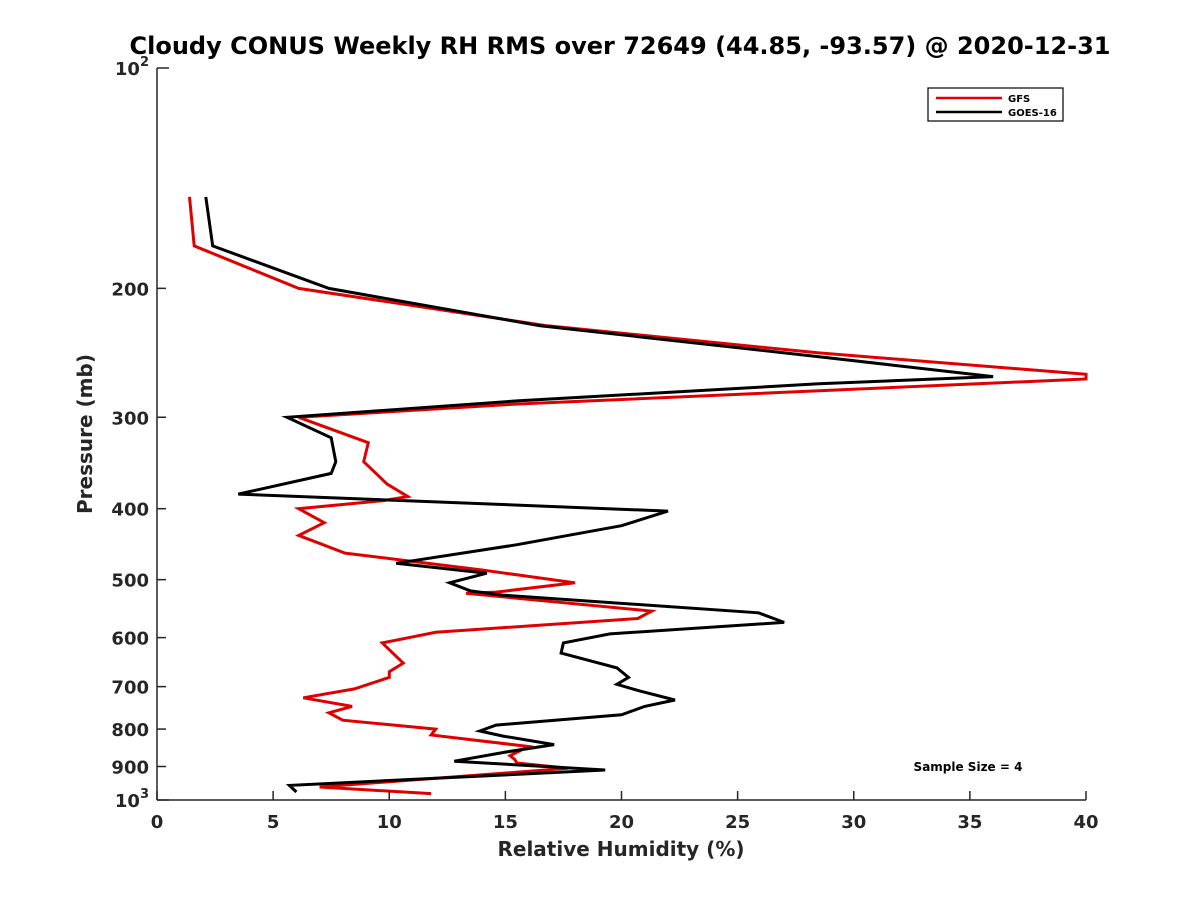 The image size is (1200, 904). What do you see at coordinates (621, 822) in the screenshot?
I see `x-tick-label: 20` at bounding box center [621, 822].